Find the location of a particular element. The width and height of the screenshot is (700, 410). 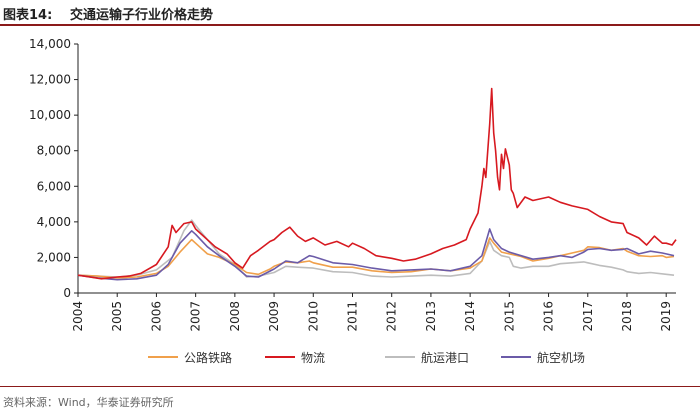

source-divider is located at coordinates (350, 386).